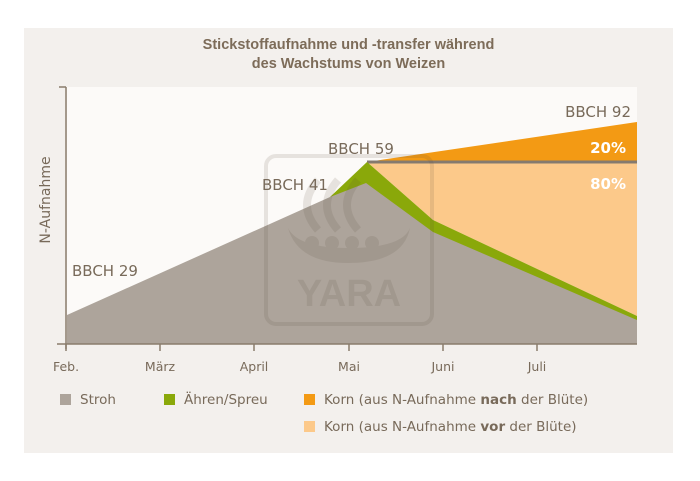 Image resolution: width=700 pixels, height=481 pixels. What do you see at coordinates (608, 184) in the screenshot?
I see `label-pct-before-bloom: 80%` at bounding box center [608, 184].